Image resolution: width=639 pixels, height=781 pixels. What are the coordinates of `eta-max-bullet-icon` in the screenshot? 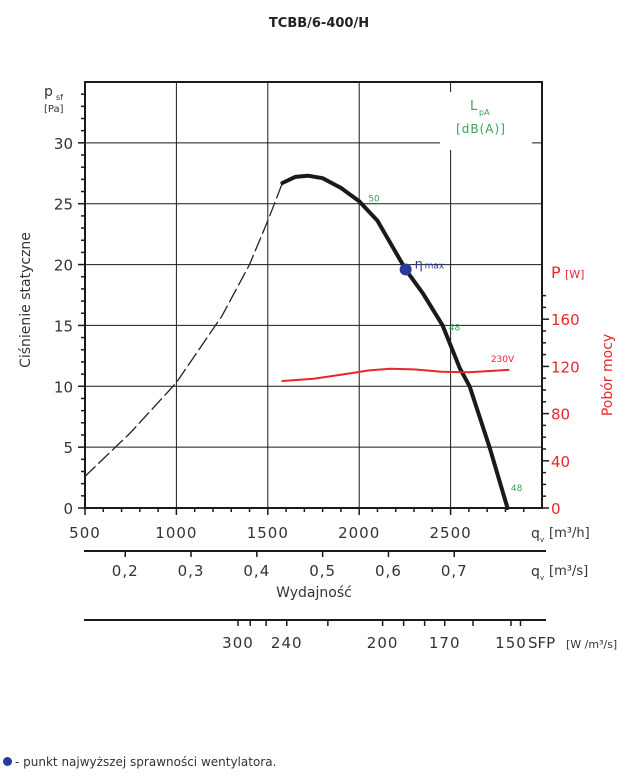 It's located at (7, 761).